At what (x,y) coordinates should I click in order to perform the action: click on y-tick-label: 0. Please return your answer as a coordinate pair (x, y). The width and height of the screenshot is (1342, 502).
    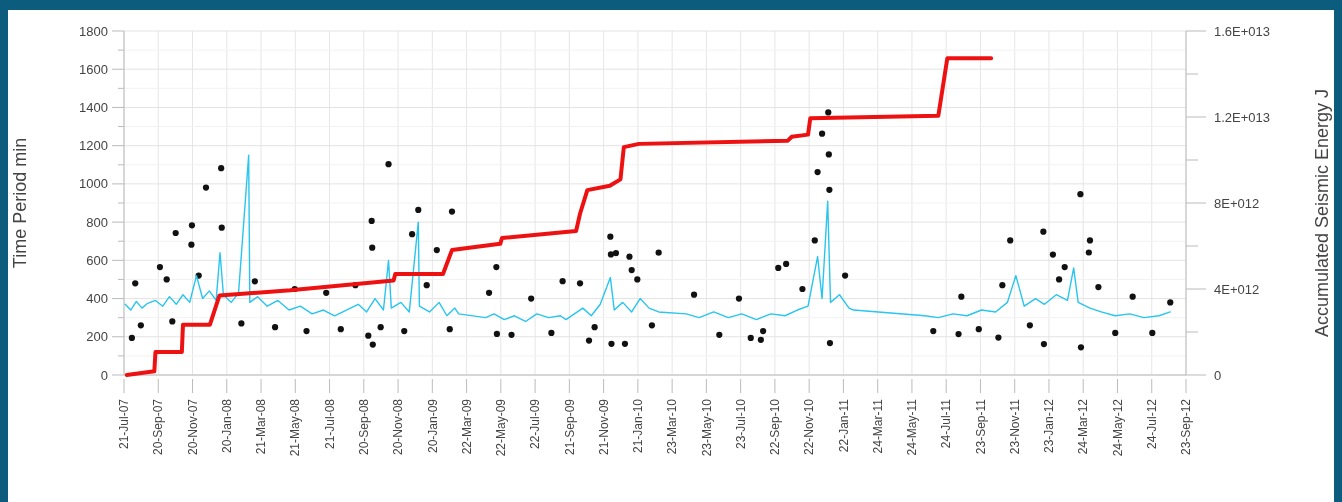
    Looking at the image, I should click on (104, 375).